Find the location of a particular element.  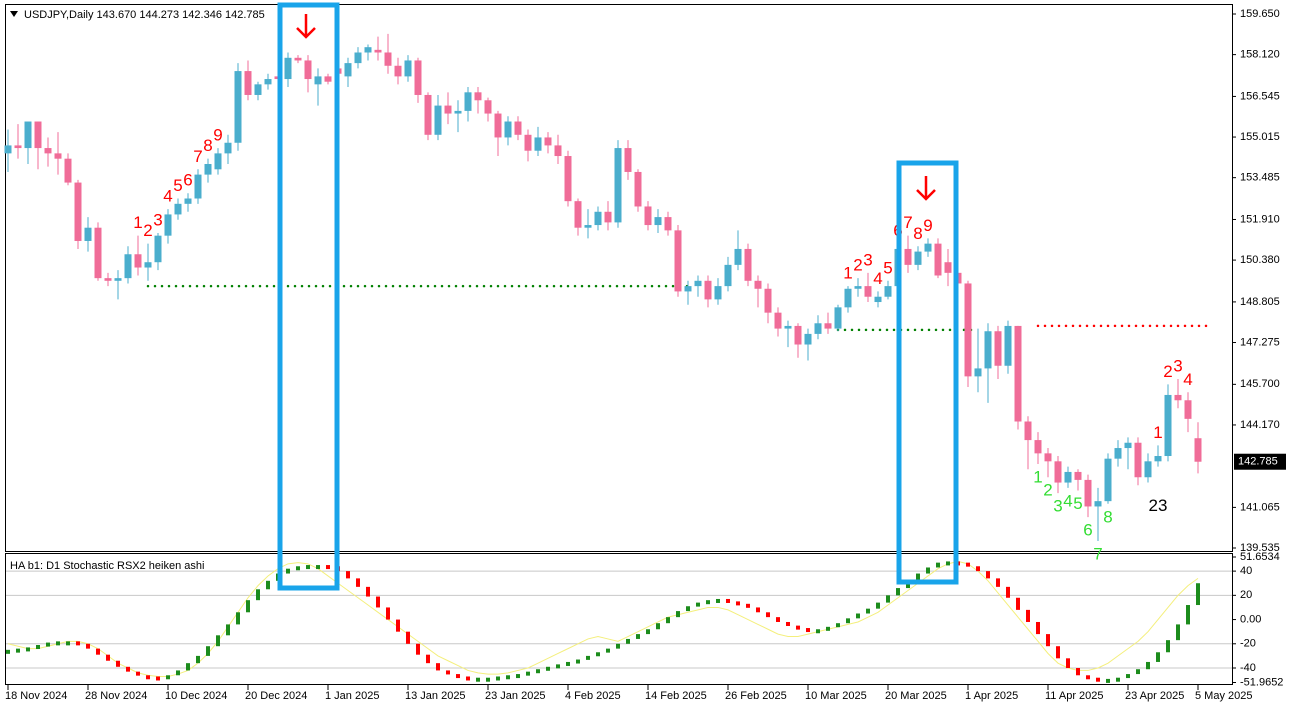

x-tick-label: 1 Apr 2025 is located at coordinates (991, 696).